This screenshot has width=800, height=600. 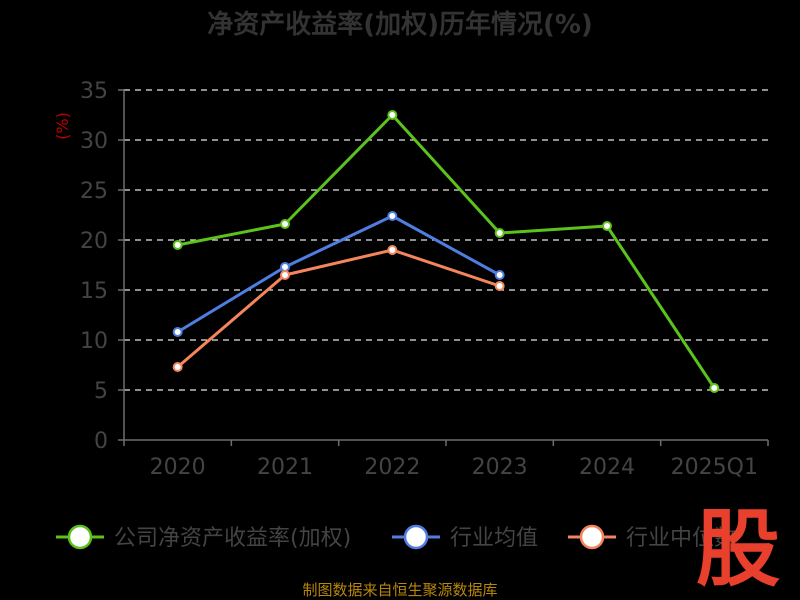 I want to click on x-tick-label: 2025Q1, so click(x=714, y=467).